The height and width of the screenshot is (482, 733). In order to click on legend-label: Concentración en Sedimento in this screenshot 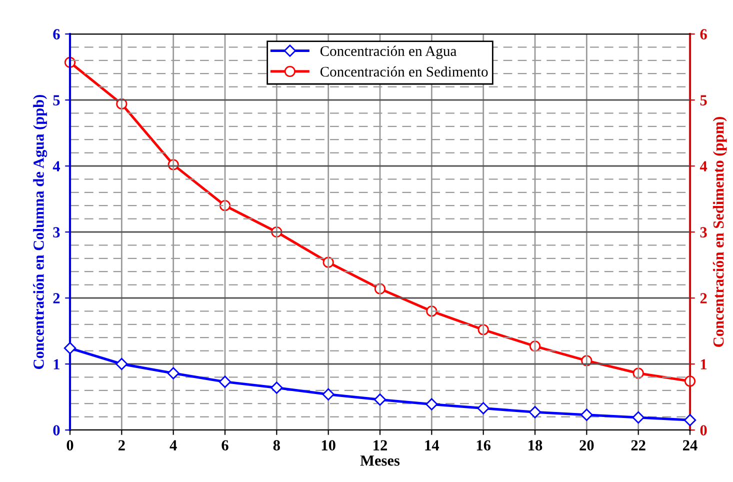, I will do `click(404, 71)`.